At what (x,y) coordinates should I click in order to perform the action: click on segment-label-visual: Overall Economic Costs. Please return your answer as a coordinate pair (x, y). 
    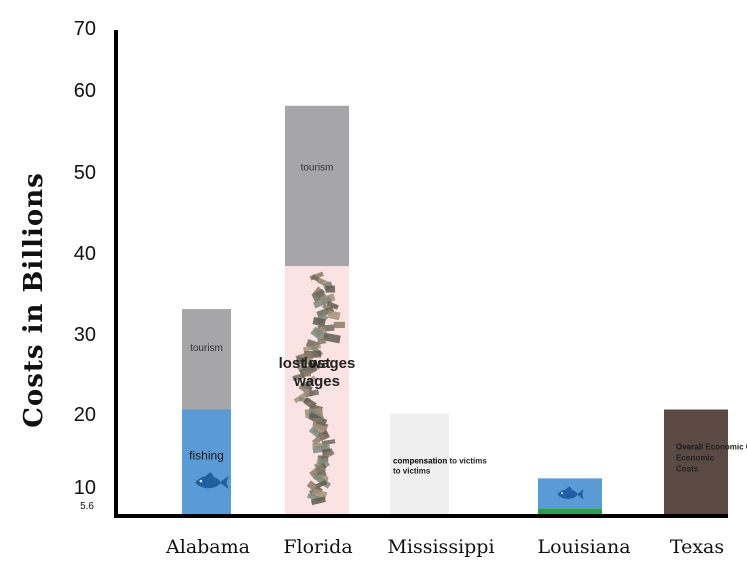
    Looking at the image, I should click on (695, 458).